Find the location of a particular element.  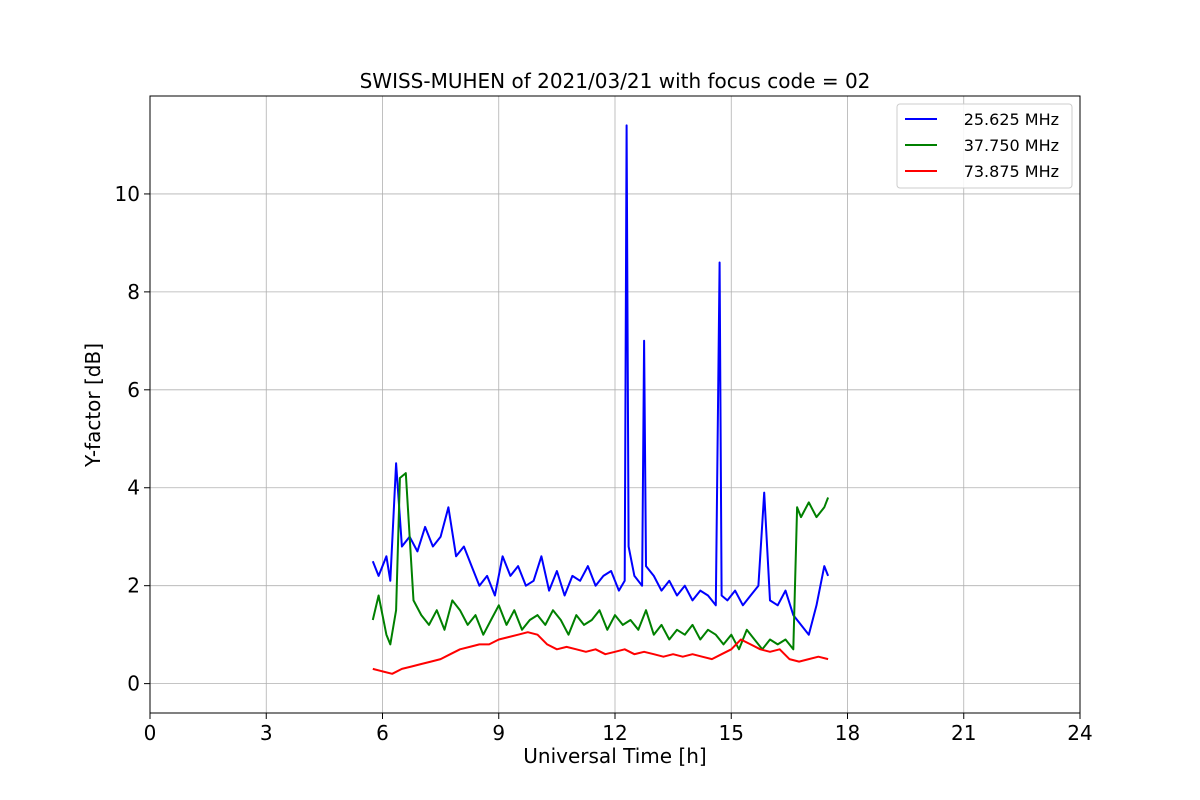

x-tick-label: 24 is located at coordinates (1079, 733).